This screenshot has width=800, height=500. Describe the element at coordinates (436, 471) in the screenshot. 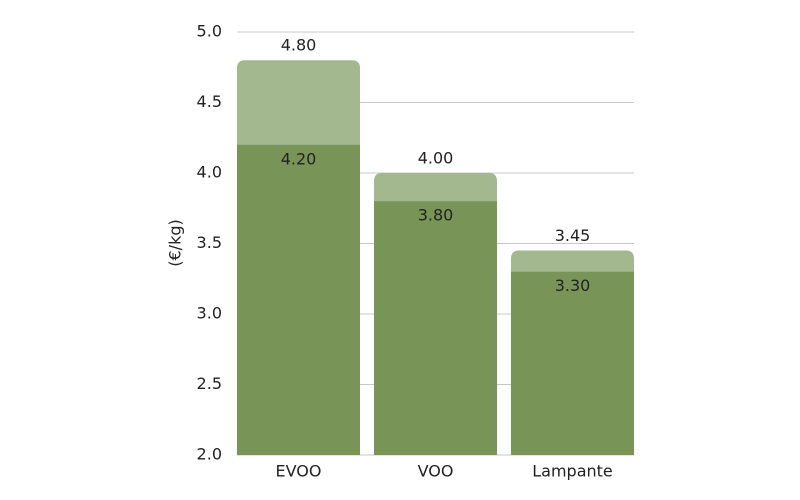

I see `x-tick-label: VOO` at that location.